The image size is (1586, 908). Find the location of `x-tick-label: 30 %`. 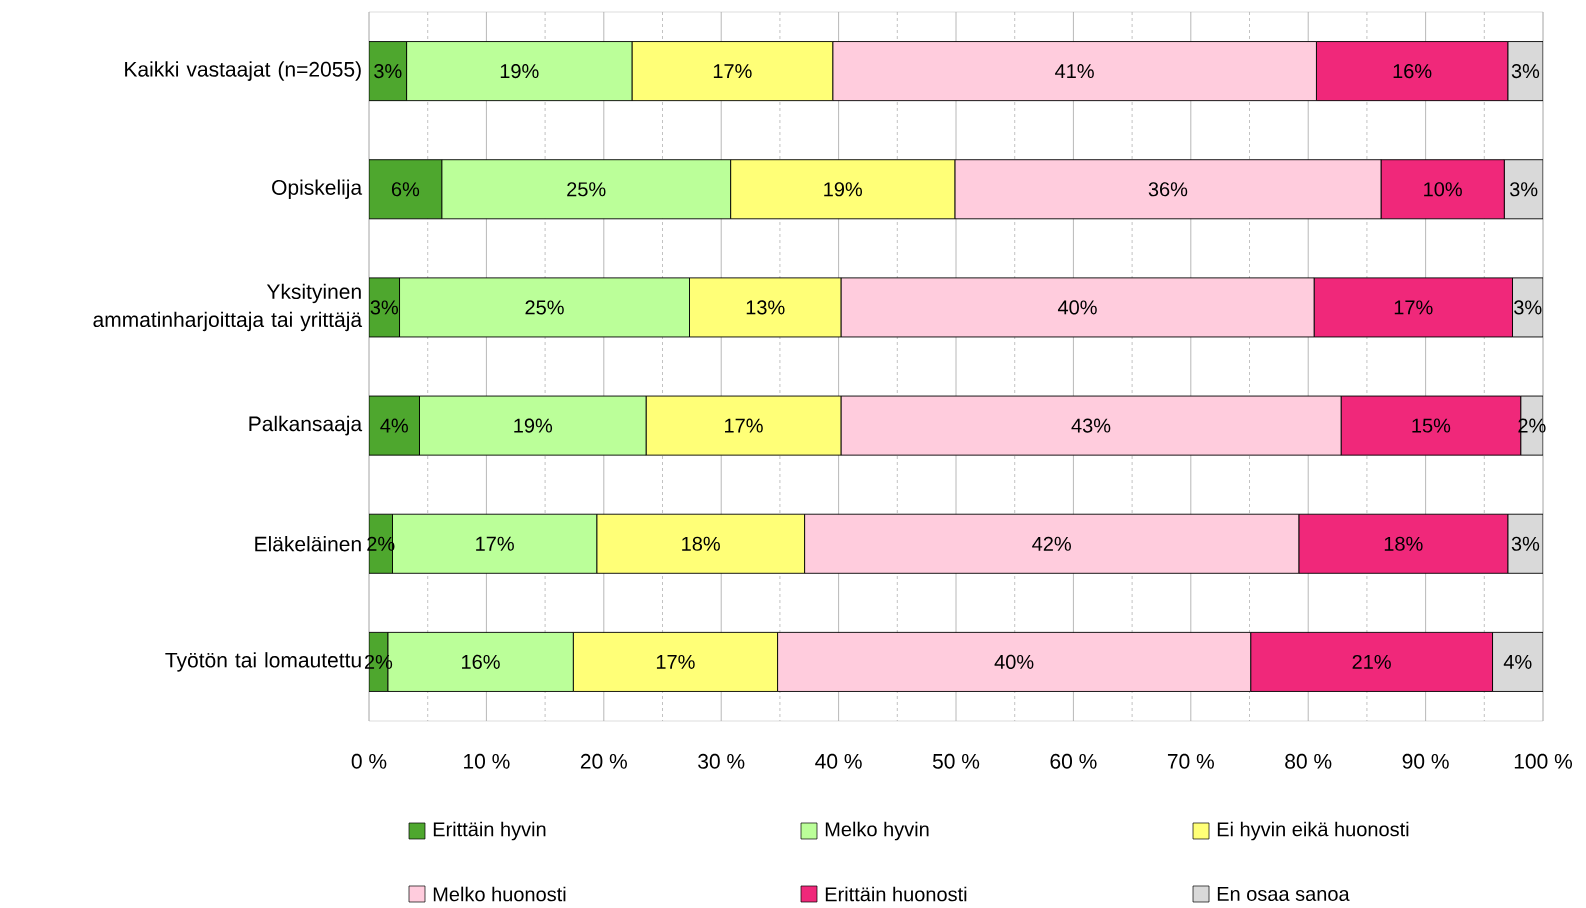

x-tick-label: 30 % is located at coordinates (721, 761).